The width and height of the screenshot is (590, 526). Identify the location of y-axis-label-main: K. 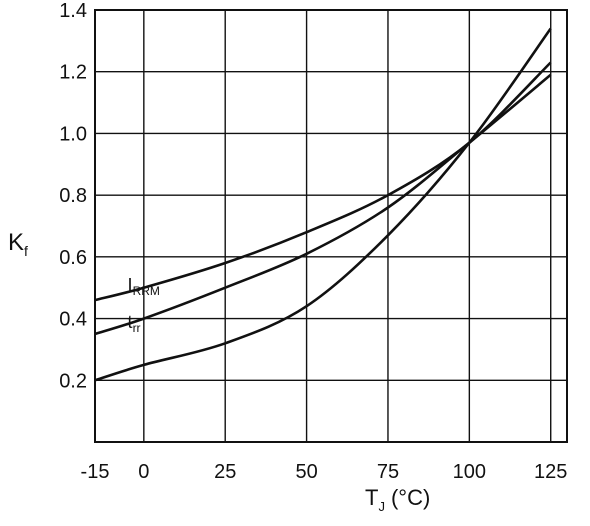
(16, 242).